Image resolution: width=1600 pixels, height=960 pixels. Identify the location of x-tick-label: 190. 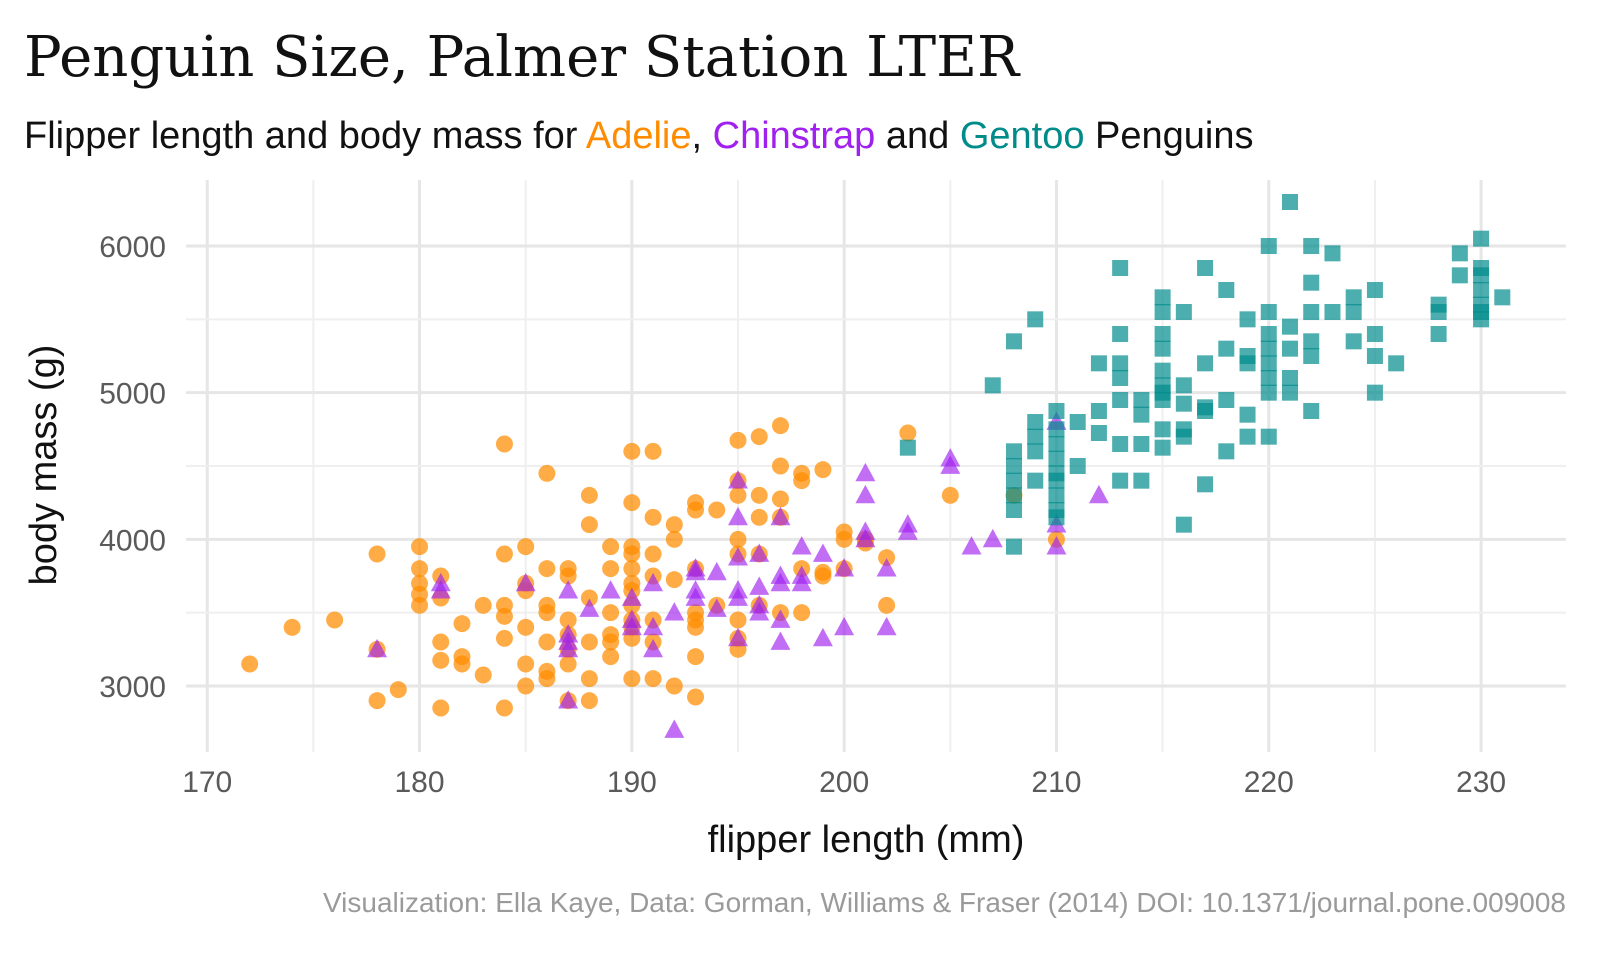
(632, 782).